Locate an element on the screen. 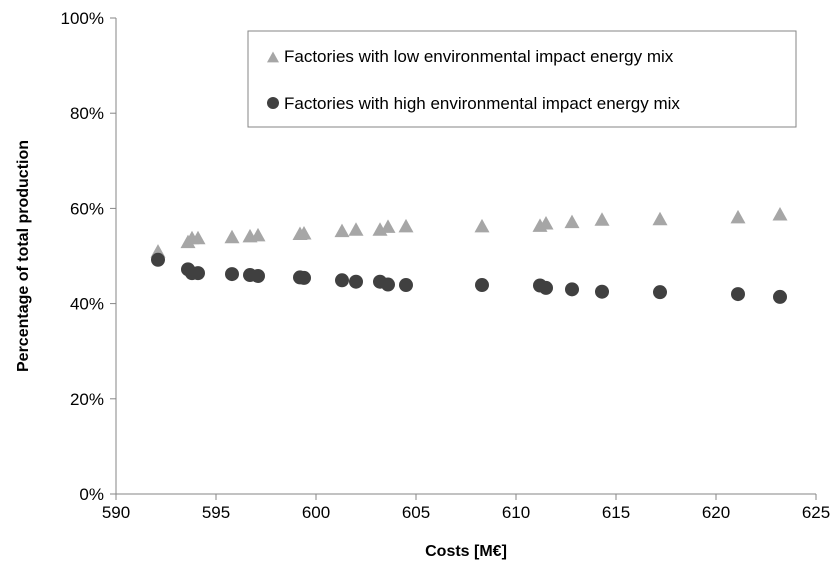  x-tick-label: 610 is located at coordinates (516, 512).